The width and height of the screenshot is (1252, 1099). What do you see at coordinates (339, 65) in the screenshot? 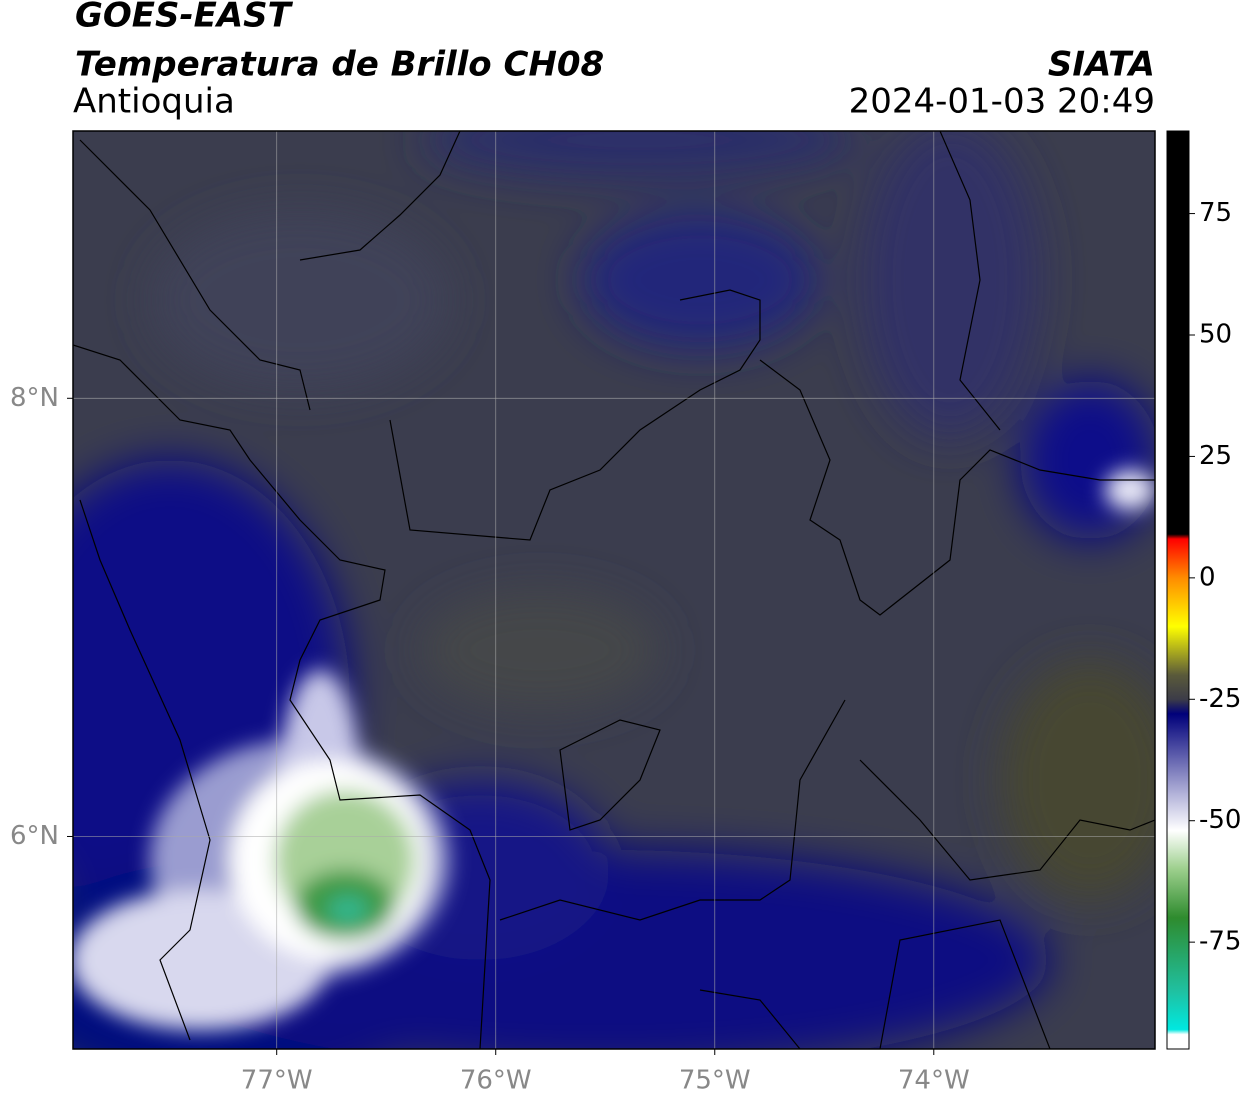
I see `subtitle: Temperatura de Brillo CH08` at bounding box center [339, 65].